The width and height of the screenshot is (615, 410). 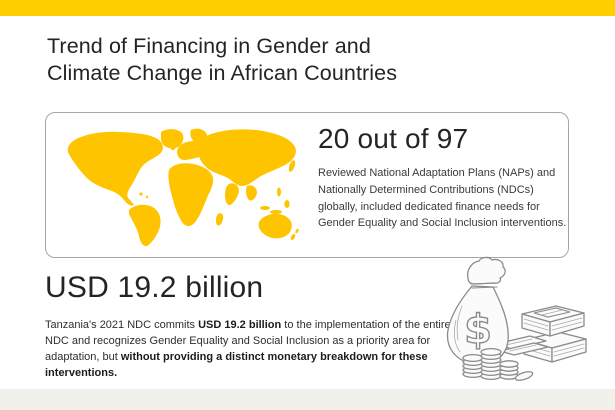 What do you see at coordinates (554, 334) in the screenshot?
I see `banknote-stack-icon` at bounding box center [554, 334].